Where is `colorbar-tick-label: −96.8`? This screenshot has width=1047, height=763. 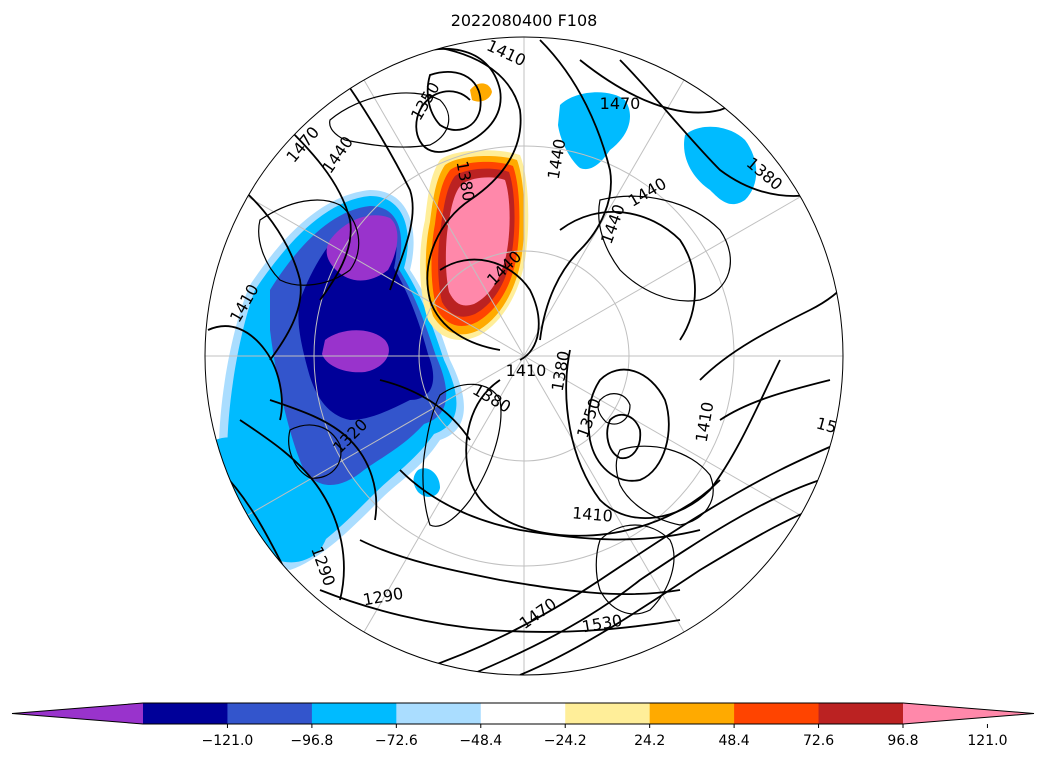
colorbar-tick-label: −96.8 is located at coordinates (311, 741).